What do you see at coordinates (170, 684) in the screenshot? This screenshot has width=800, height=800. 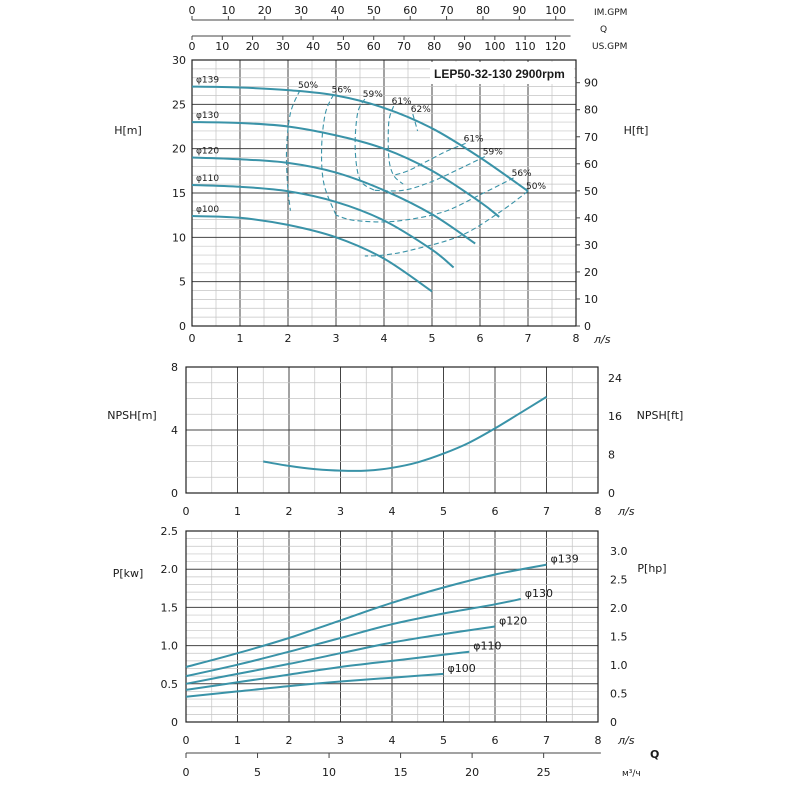 I see `y-tick-label: 0.5` at bounding box center [170, 684].